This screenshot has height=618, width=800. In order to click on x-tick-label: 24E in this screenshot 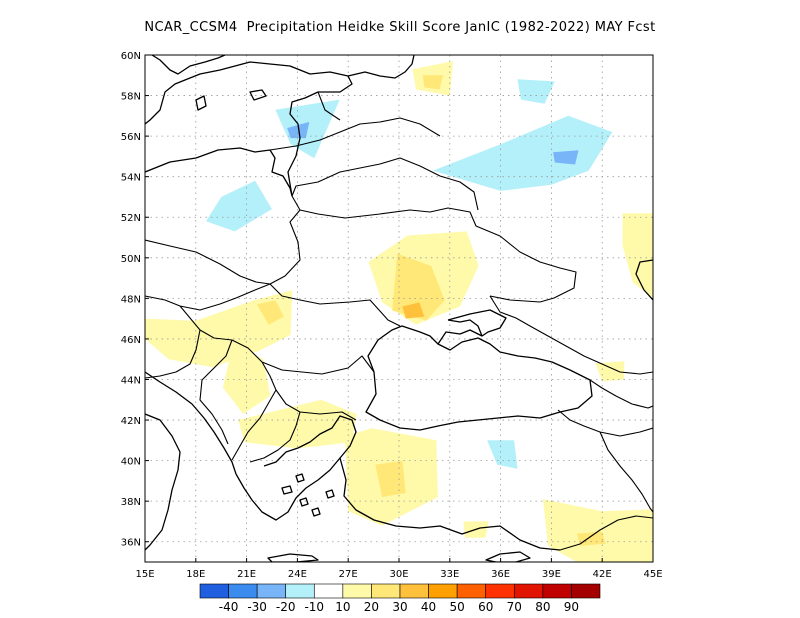, I will do `click(297, 574)`.